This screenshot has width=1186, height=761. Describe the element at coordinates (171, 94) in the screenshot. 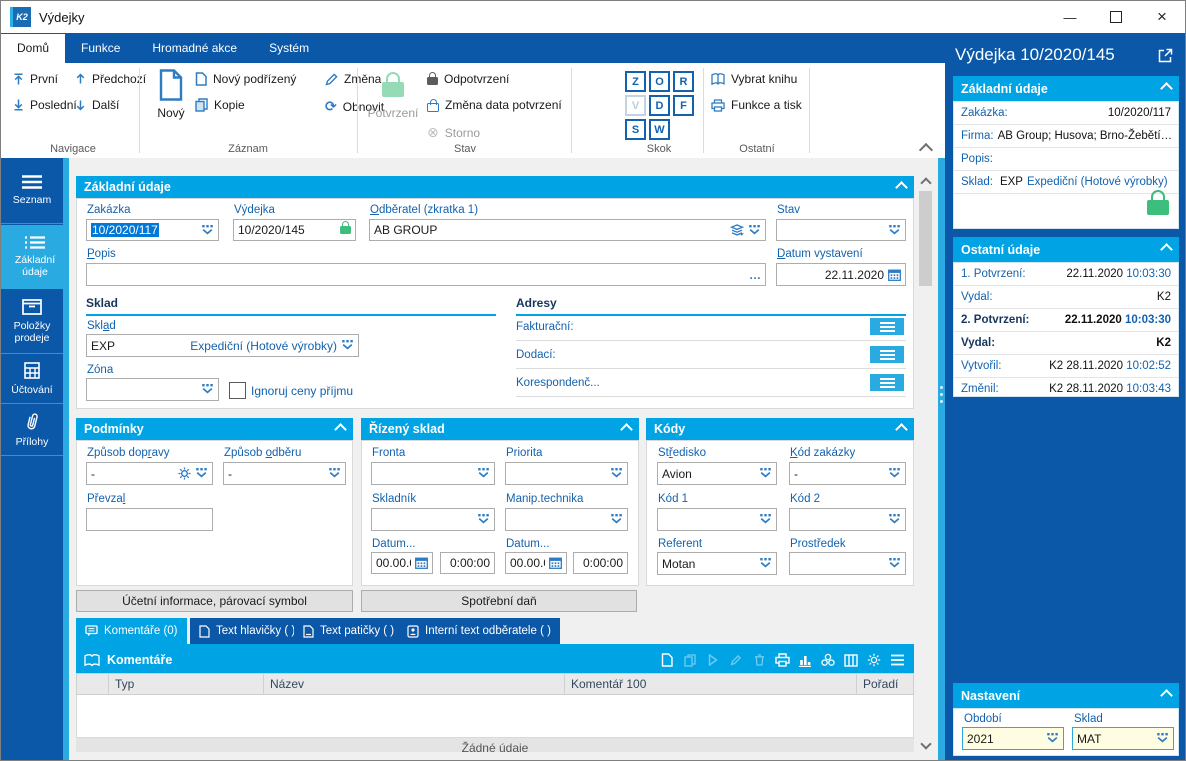

I see `new-record-button: Nový` at that location.